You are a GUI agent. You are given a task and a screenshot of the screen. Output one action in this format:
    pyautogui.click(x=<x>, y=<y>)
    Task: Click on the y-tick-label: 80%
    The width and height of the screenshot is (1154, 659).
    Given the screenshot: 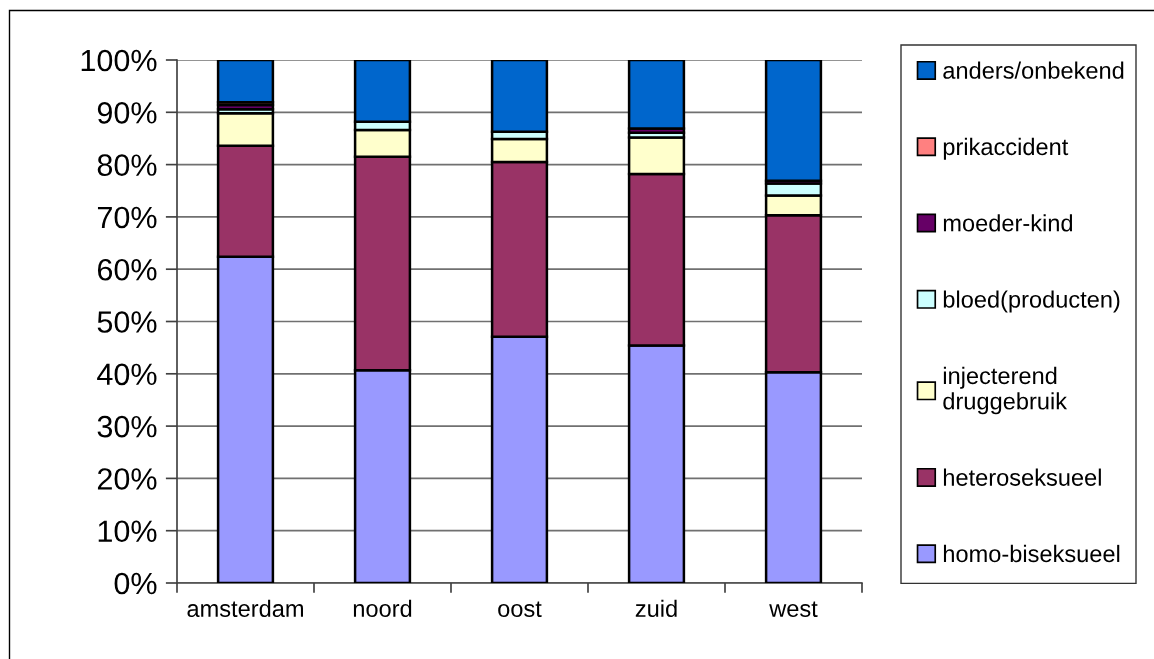 What is the action you would take?
    pyautogui.click(x=127, y=165)
    